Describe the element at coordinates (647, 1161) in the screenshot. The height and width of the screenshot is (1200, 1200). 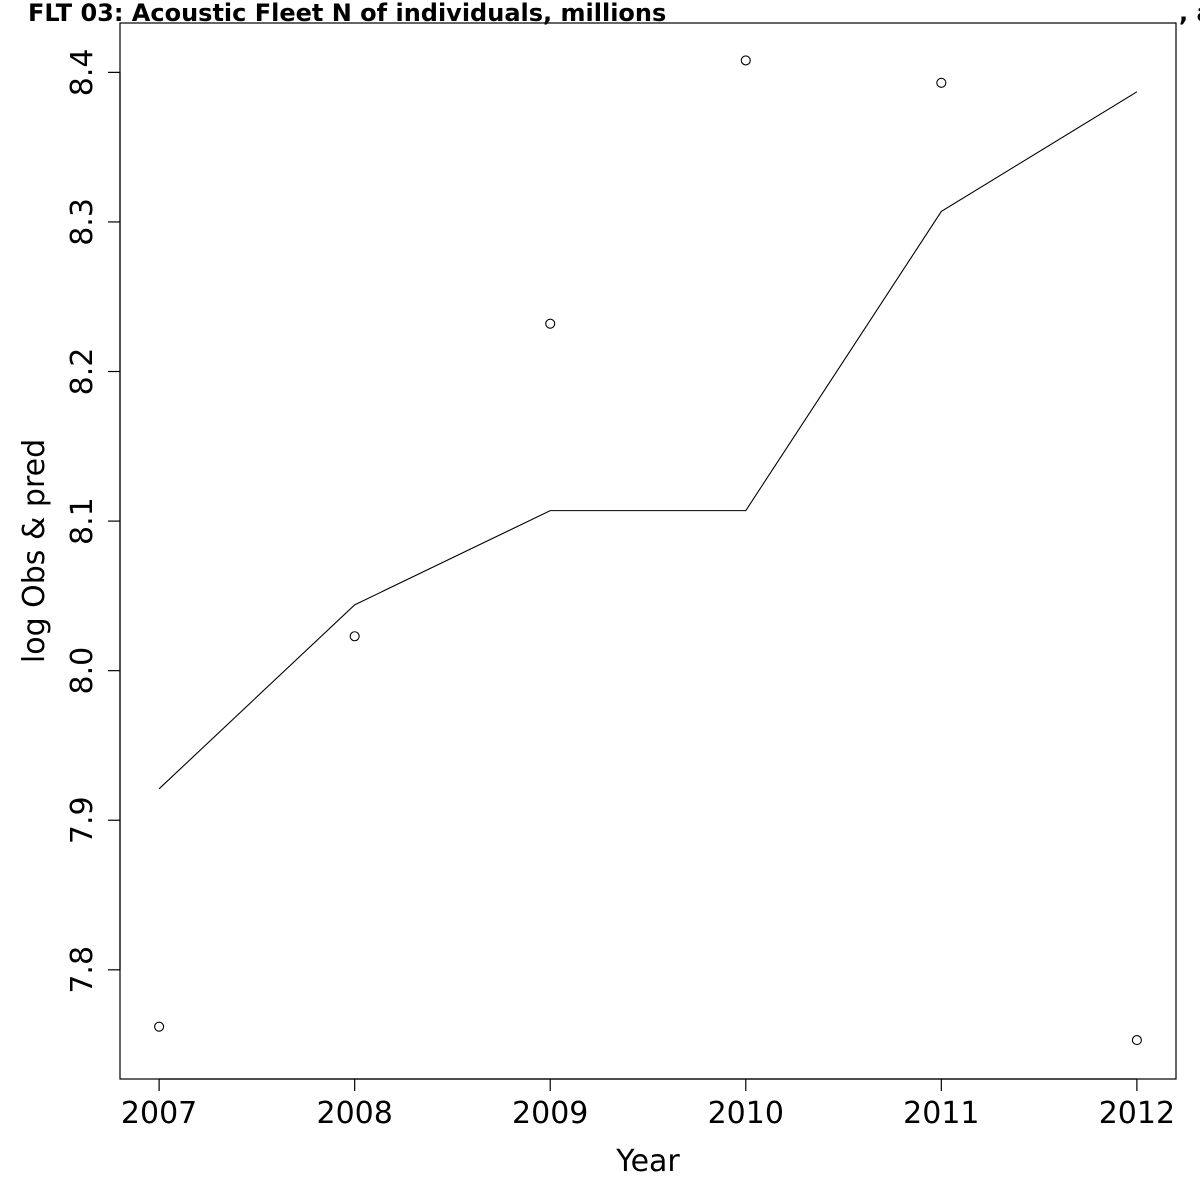
I see `x-axis-label: Year` at that location.